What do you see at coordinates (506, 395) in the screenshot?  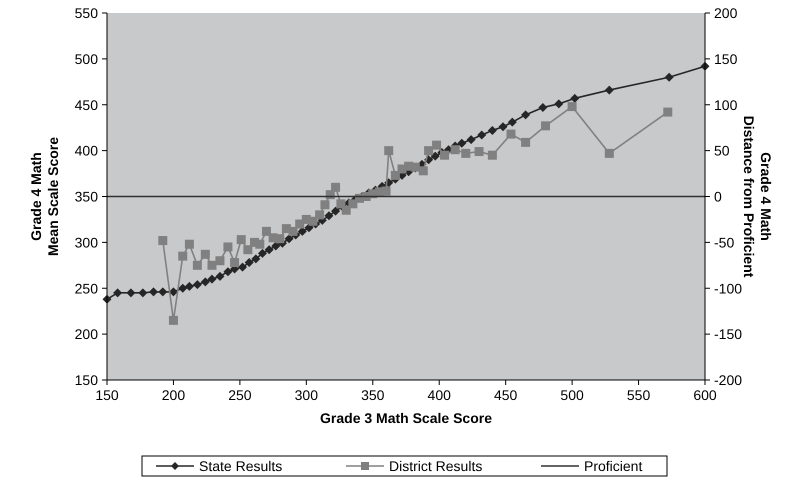 I see `x-tick-label: 450` at bounding box center [506, 395].